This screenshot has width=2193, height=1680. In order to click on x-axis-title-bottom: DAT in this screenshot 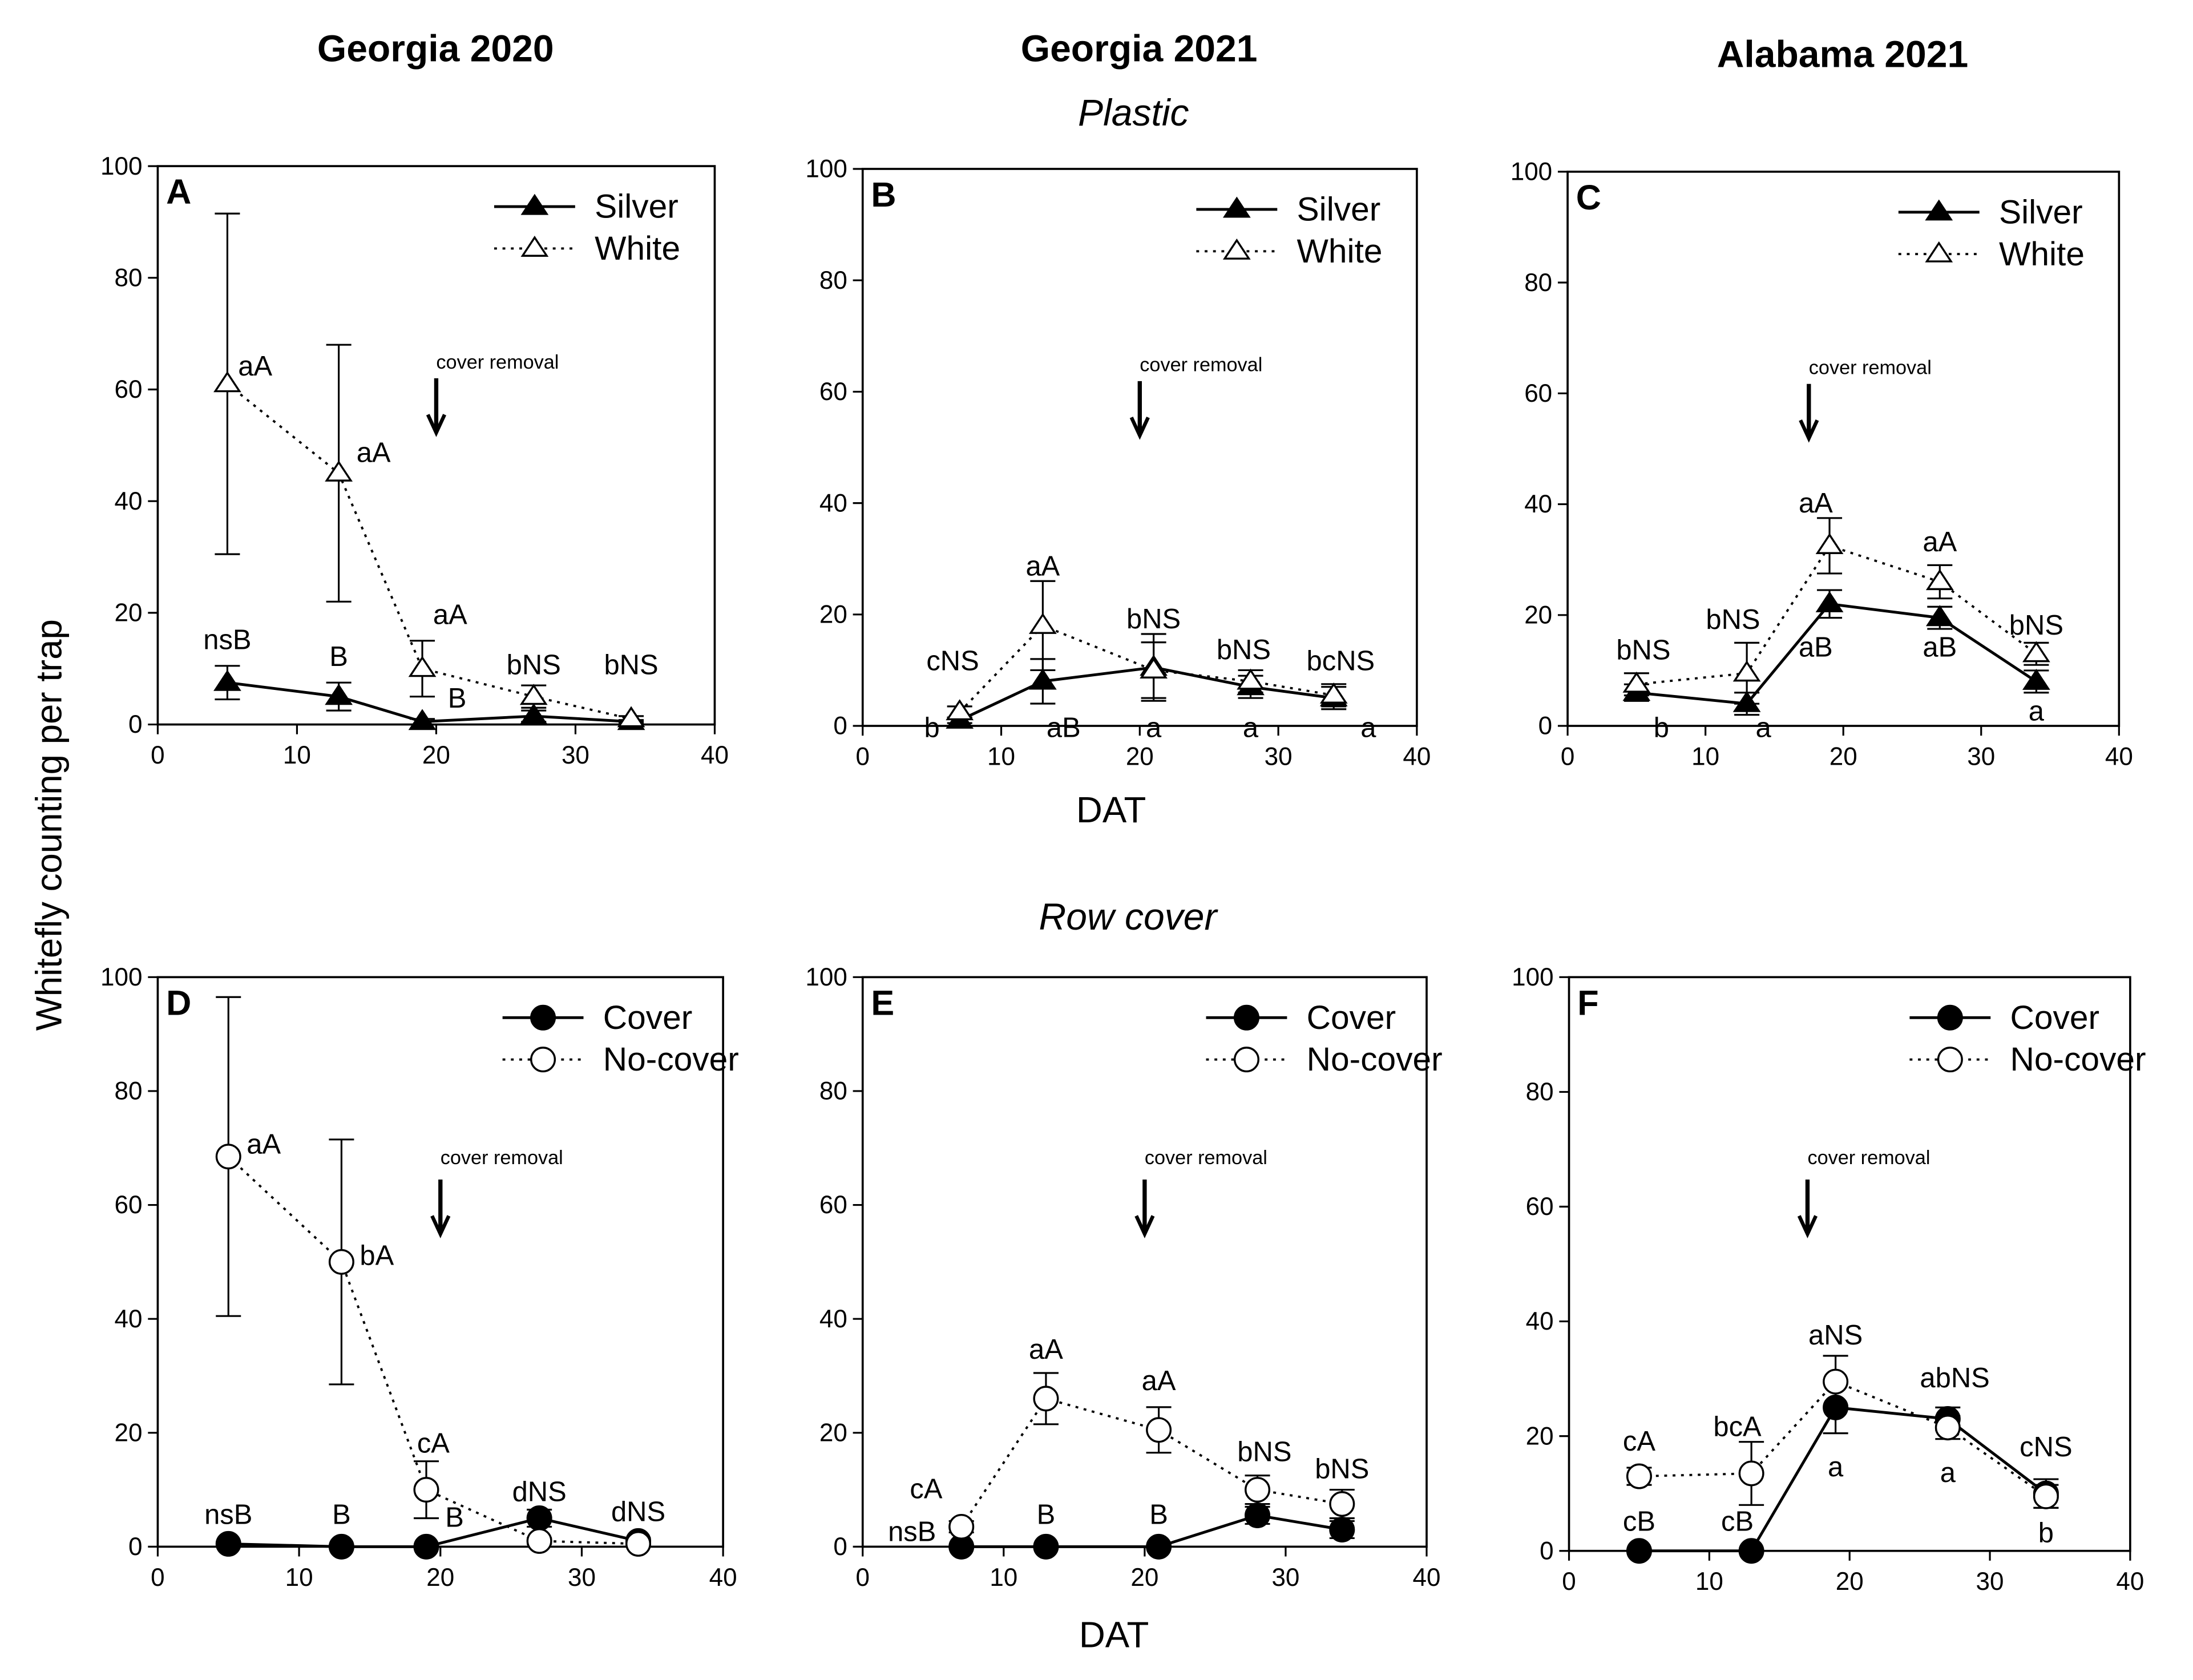, I will do `click(1114, 1635)`.